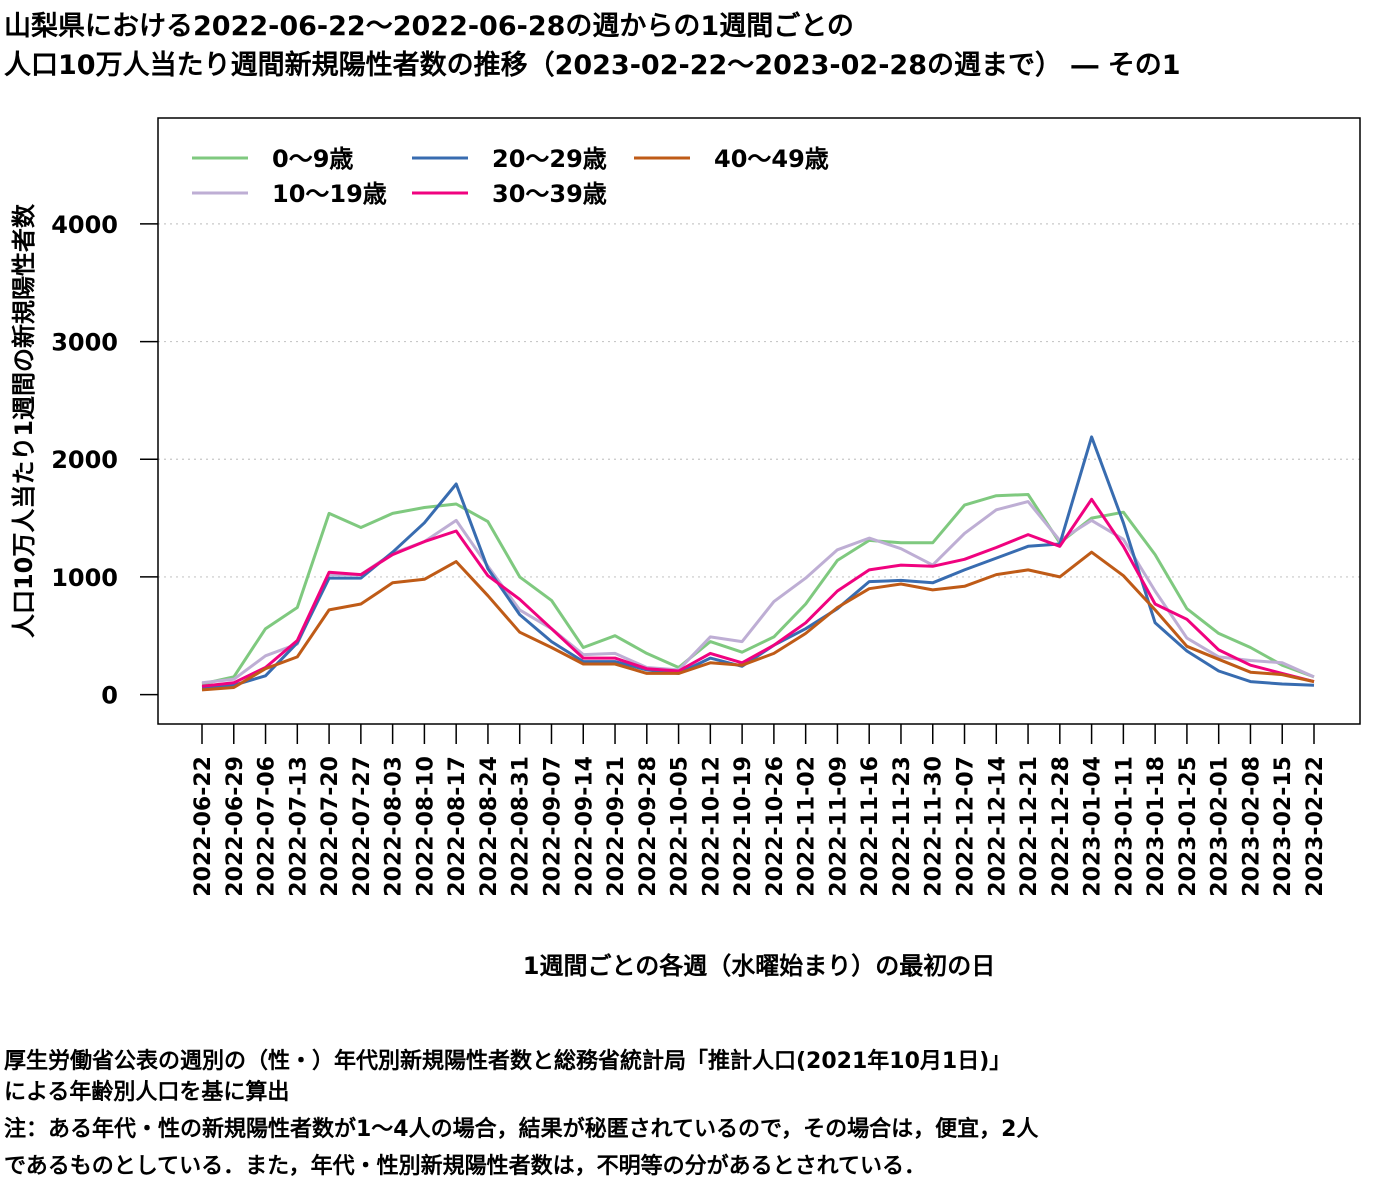 The image size is (1400, 1200). What do you see at coordinates (1315, 826) in the screenshot?
I see `x-tick-label: 2023-02-22` at bounding box center [1315, 826].